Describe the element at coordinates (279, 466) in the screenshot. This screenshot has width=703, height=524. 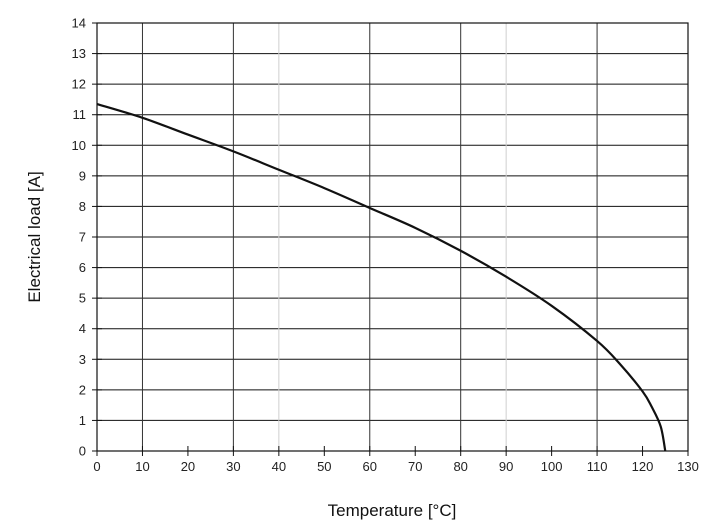
I see `x-tick-label: 40` at that location.